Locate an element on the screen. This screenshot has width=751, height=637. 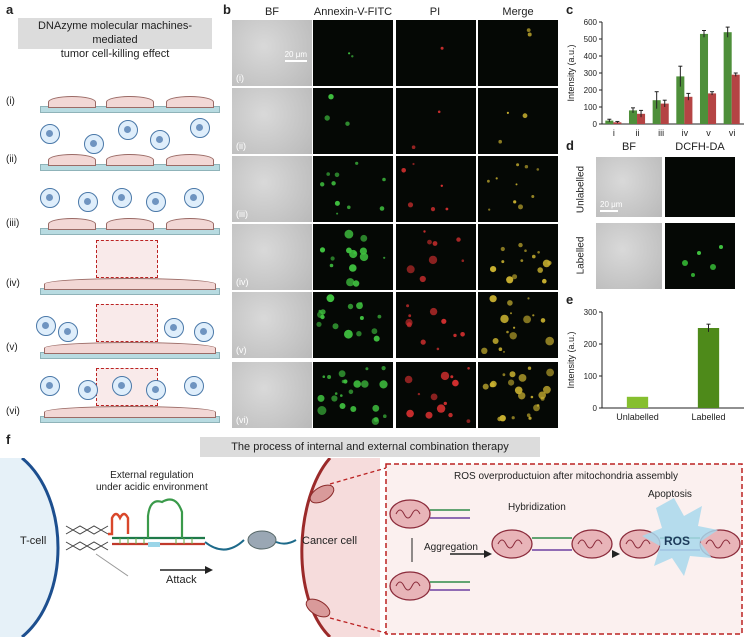
micrograph-row-label: (i) is located at coordinates (240, 78).